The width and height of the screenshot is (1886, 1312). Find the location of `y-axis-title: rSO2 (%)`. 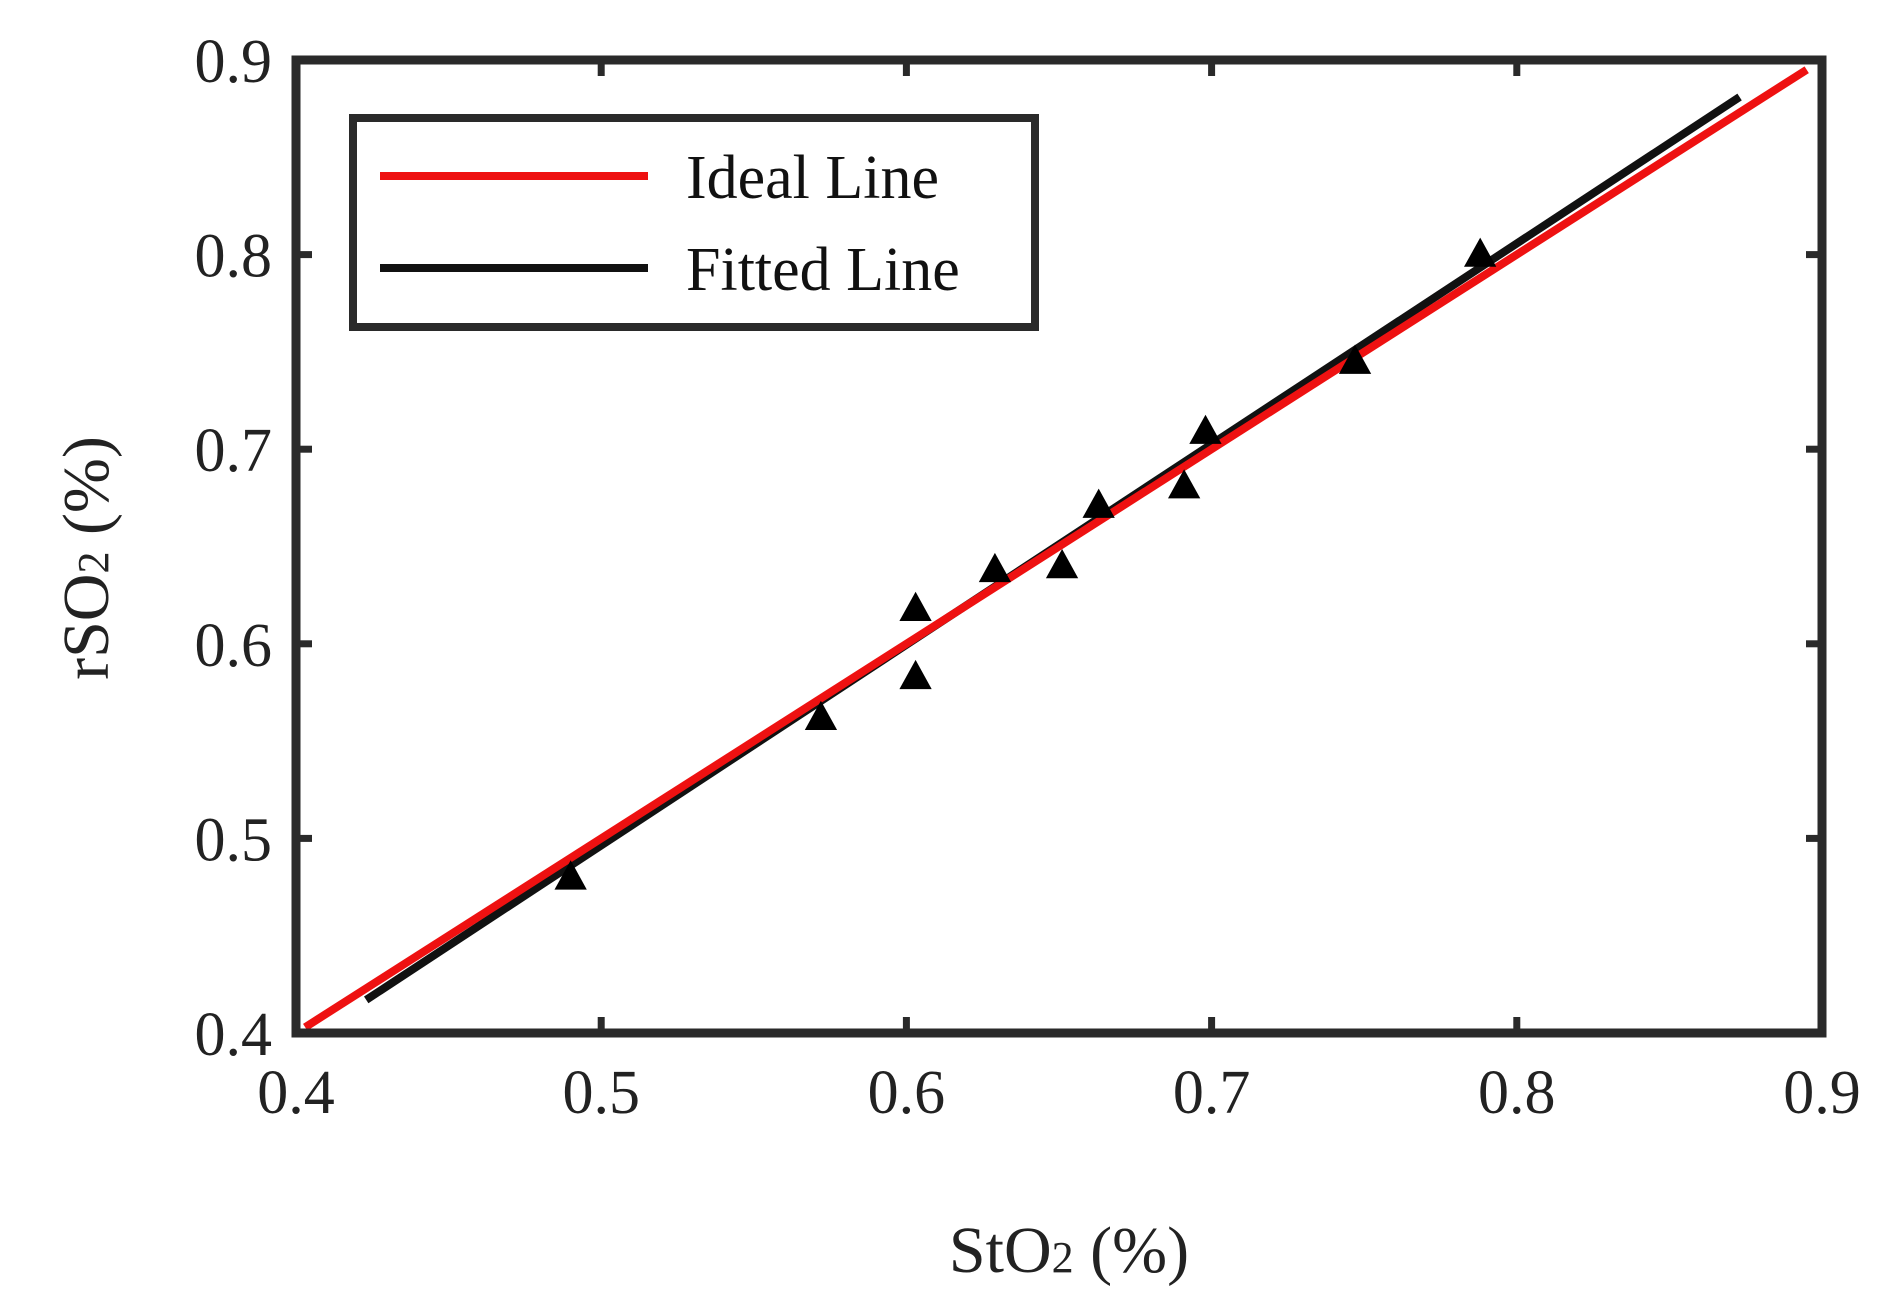

y-axis-title: rSO2 (%) is located at coordinates (86, 558).